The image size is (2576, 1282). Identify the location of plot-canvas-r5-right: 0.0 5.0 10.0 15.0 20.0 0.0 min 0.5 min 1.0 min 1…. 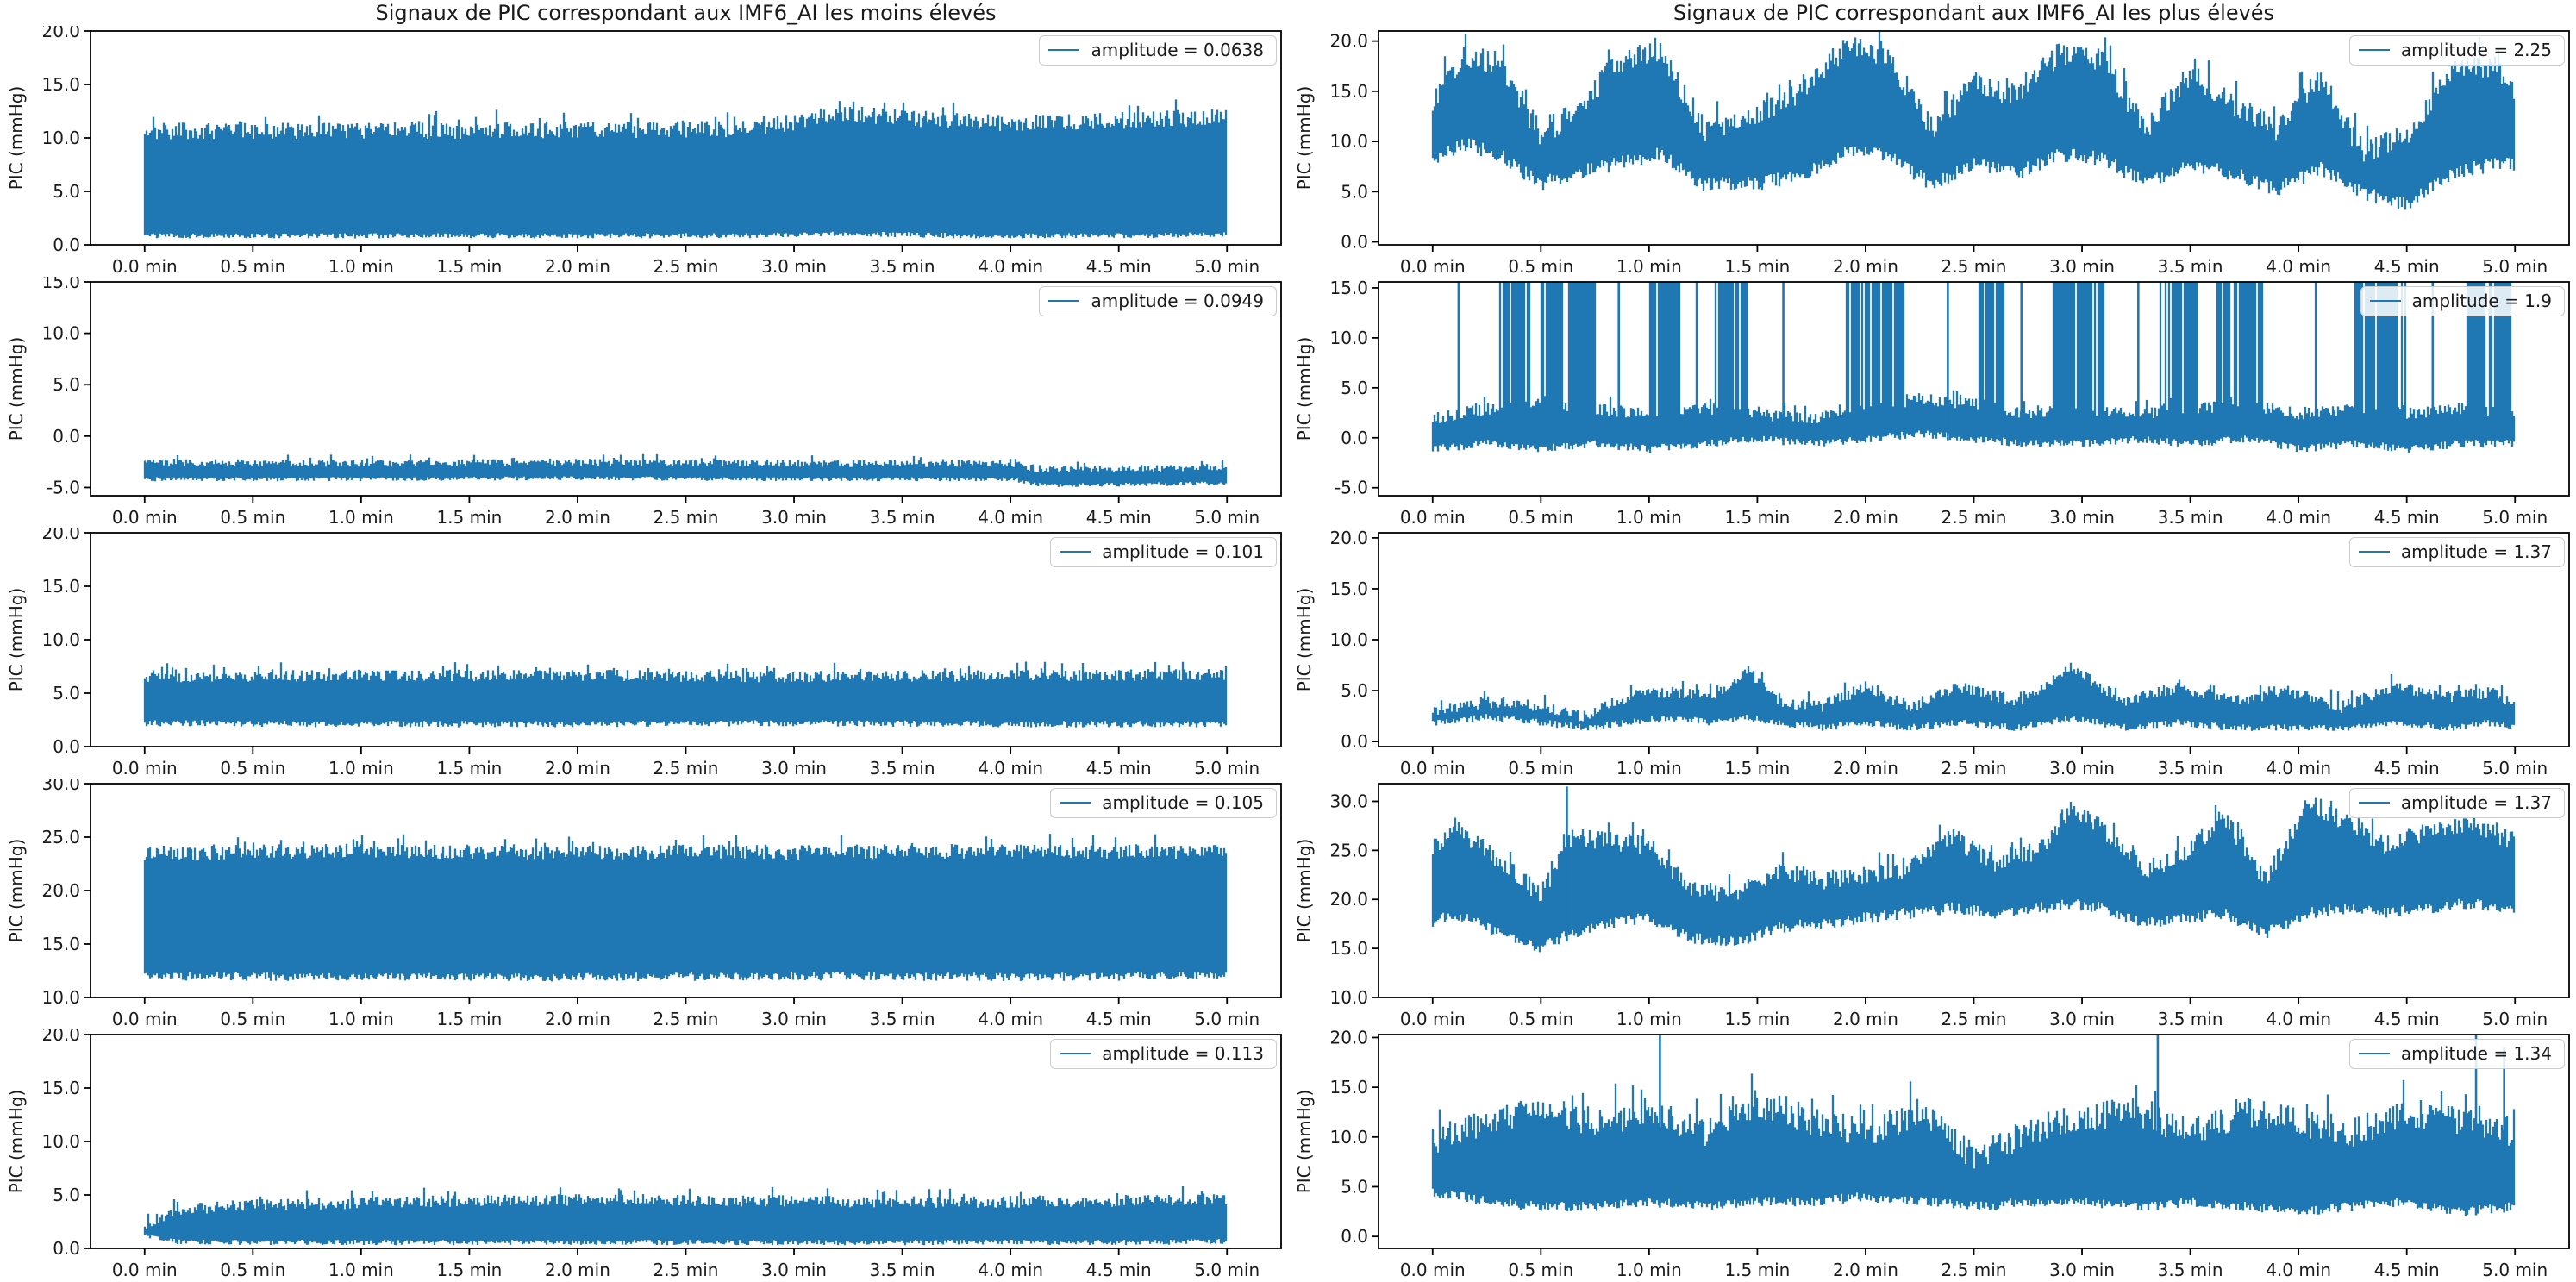
(1932, 1154).